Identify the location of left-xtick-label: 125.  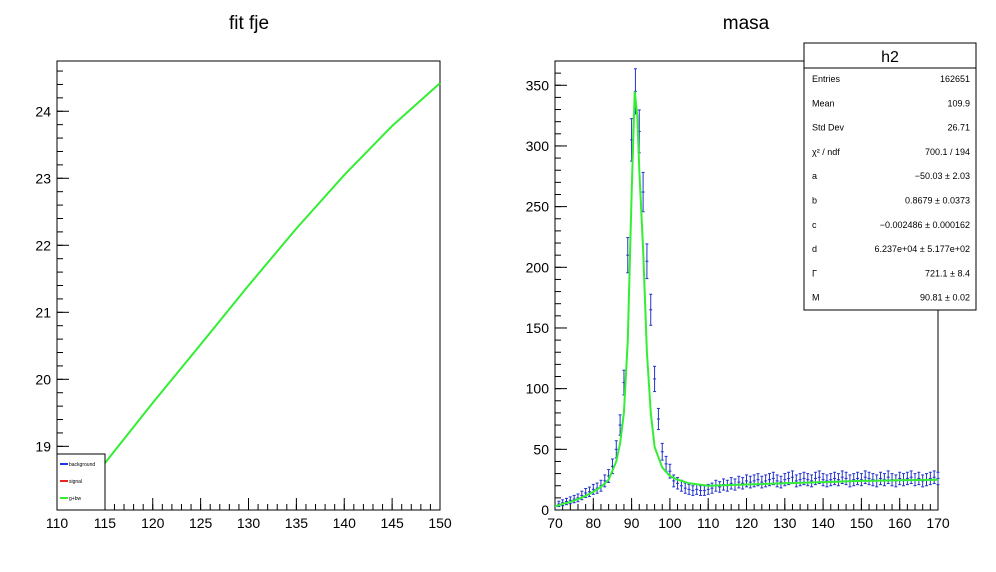
(201, 523).